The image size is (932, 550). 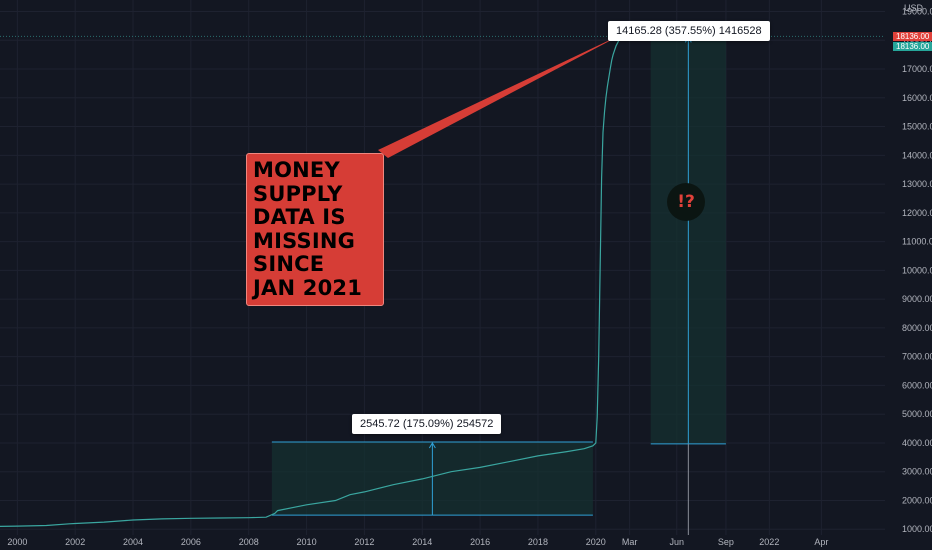 I want to click on x-tick-label: 2018, so click(x=538, y=542).